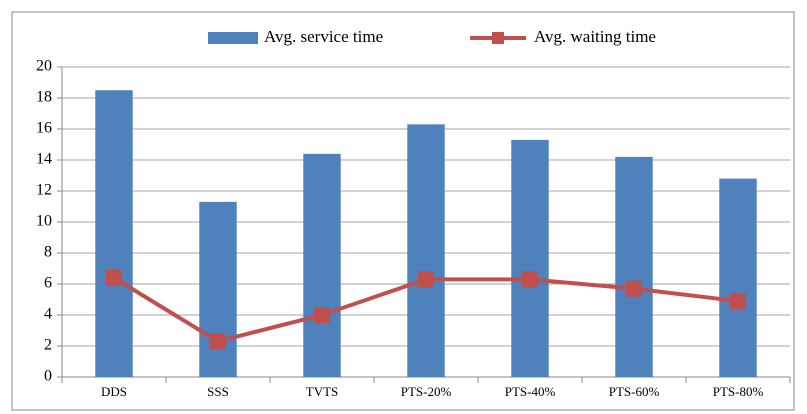 This screenshot has width=807, height=414. I want to click on x-tick-label: TVTS, so click(322, 391).